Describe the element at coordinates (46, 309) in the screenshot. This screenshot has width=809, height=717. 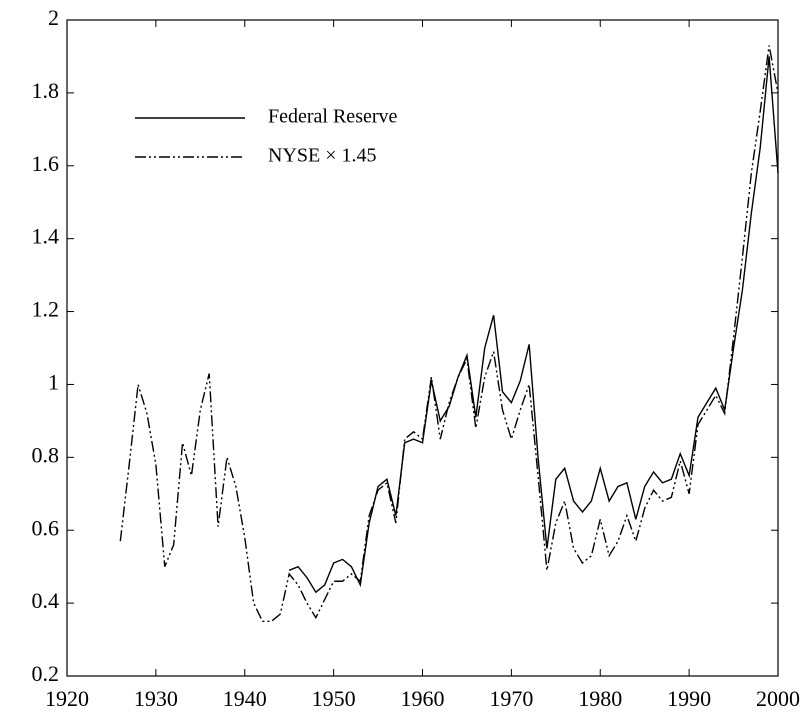
I see `y-tick-label: 1.2` at that location.